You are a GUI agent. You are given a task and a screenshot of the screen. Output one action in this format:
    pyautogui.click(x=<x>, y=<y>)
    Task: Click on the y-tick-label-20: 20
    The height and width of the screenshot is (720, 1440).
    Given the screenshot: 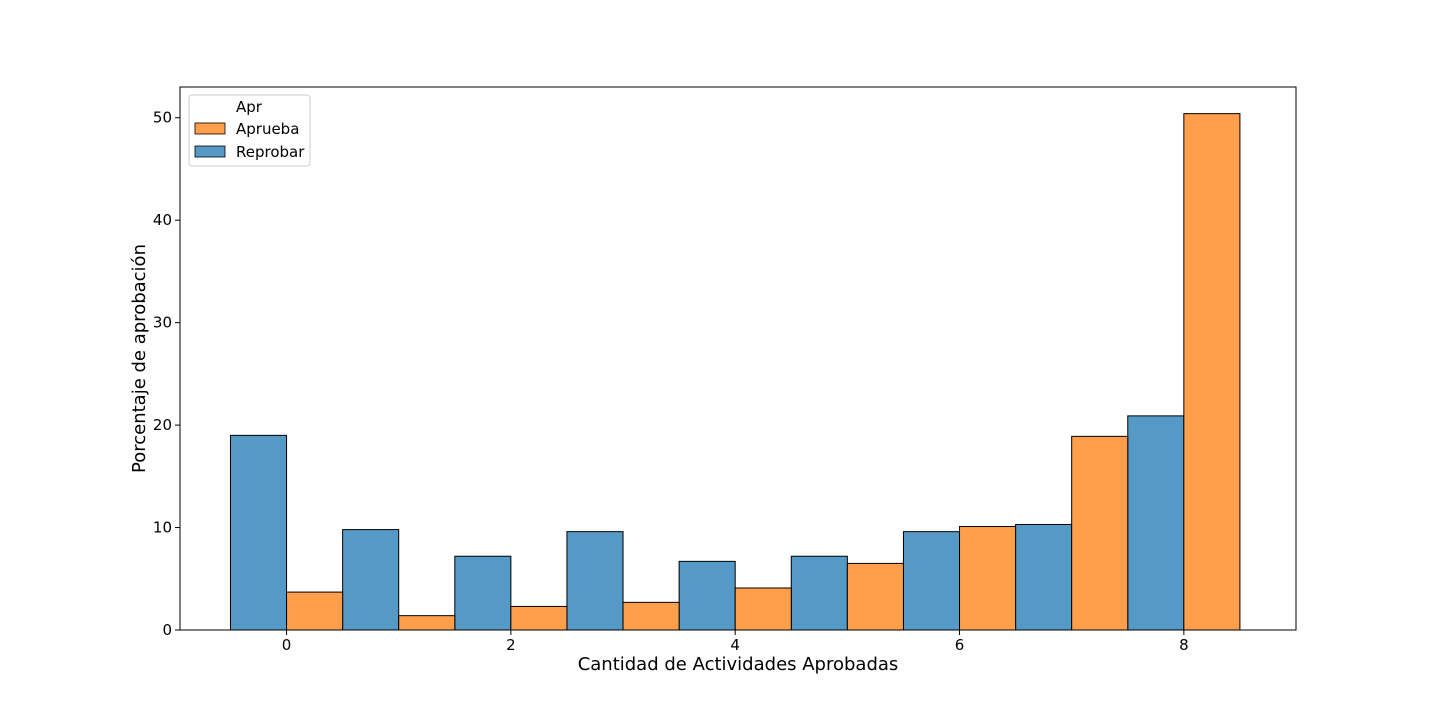 What is the action you would take?
    pyautogui.click(x=162, y=425)
    